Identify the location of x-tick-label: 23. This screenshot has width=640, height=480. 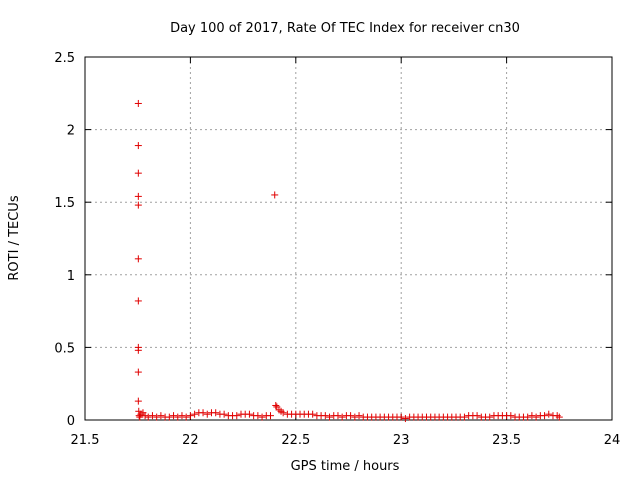
(401, 440).